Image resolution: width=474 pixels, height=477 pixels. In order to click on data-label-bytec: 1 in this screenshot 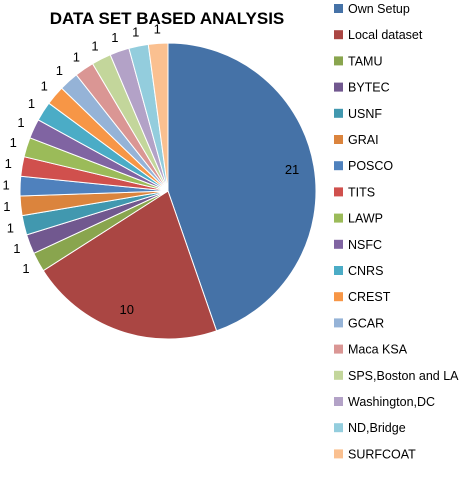, I will do `click(16, 248)`.